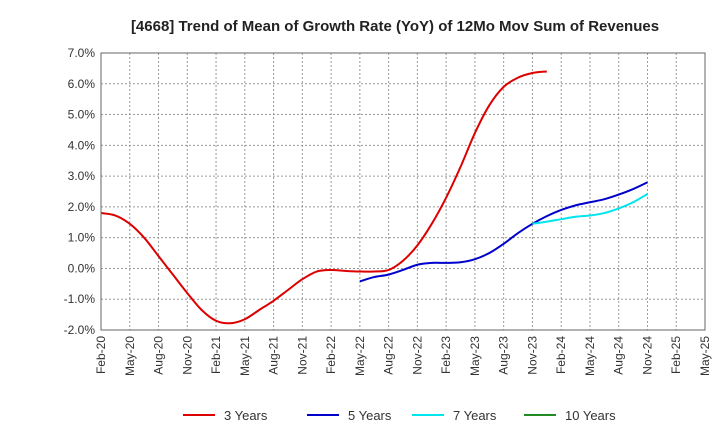 Image resolution: width=720 pixels, height=440 pixels. I want to click on legend-label: 3 Years, so click(246, 415).